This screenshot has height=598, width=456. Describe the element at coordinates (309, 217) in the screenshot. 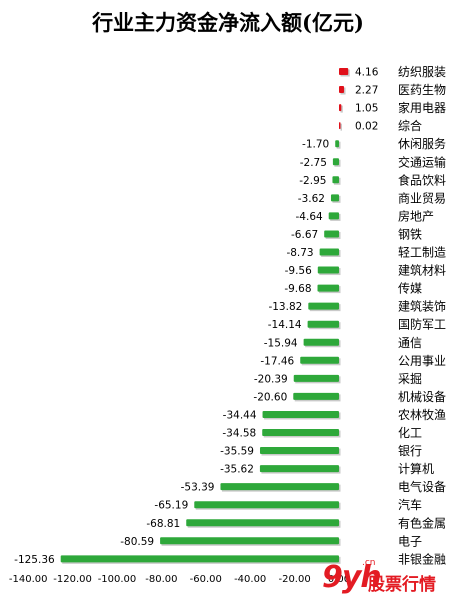

I see `data-label: -4.64` at that location.